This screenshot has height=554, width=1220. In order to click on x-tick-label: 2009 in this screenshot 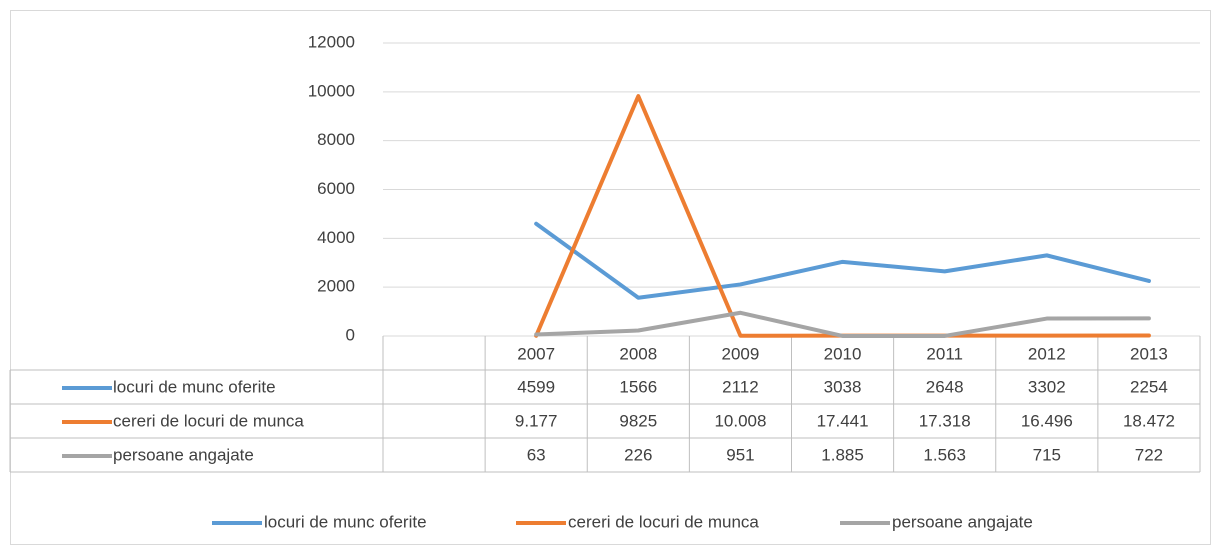, I will do `click(741, 353)`.